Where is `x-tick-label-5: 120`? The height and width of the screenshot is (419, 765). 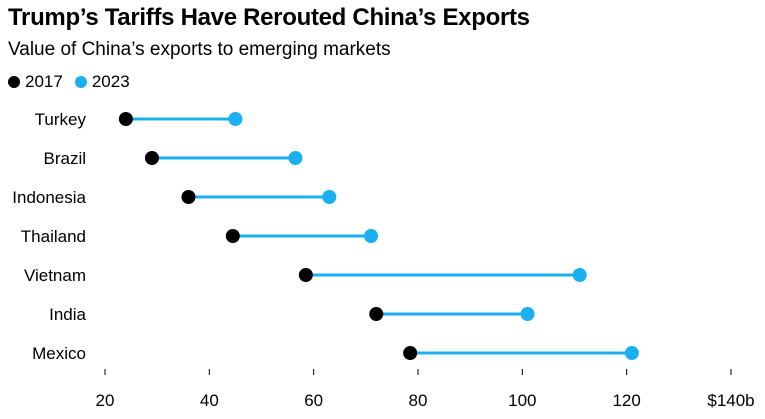
x-tick-label-5: 120 is located at coordinates (626, 400).